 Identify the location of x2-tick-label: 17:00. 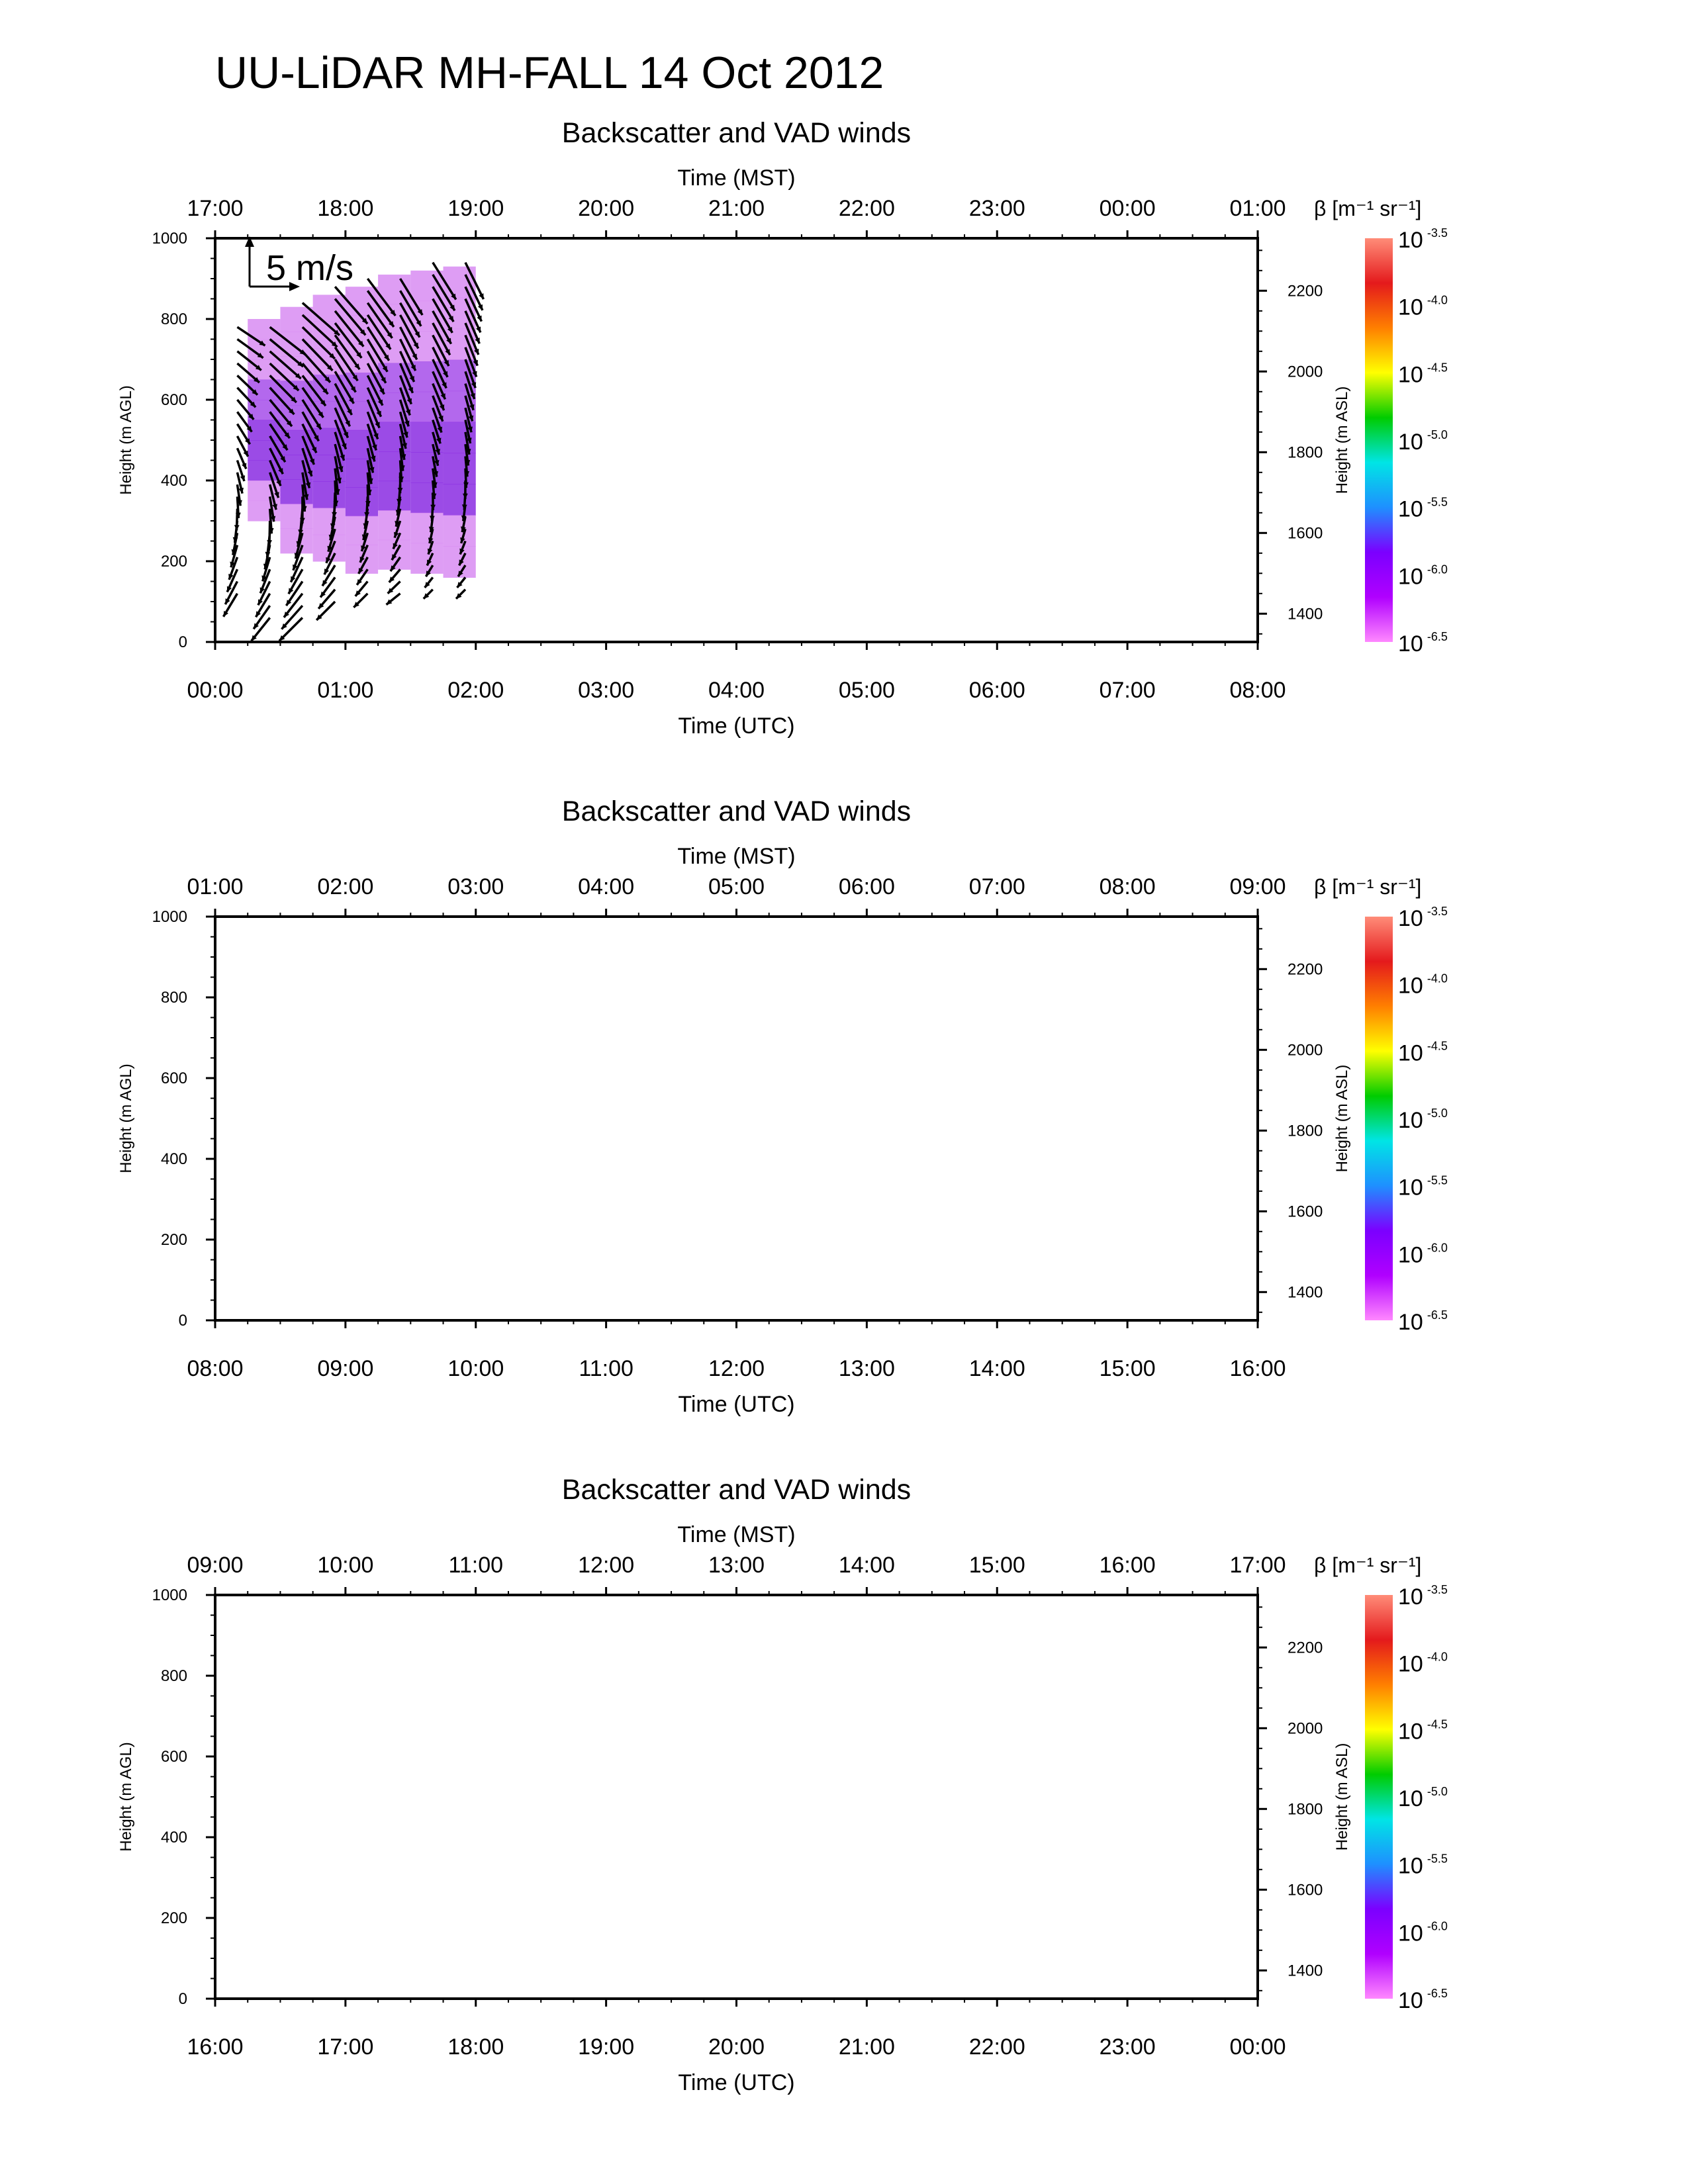
(215, 208).